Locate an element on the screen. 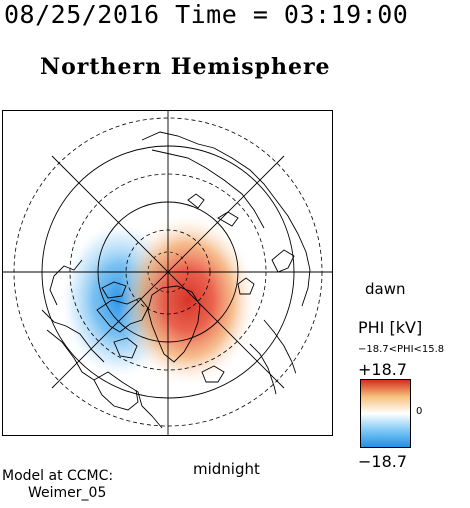 This screenshot has height=508, width=470. pole-marker is located at coordinates (168, 272).